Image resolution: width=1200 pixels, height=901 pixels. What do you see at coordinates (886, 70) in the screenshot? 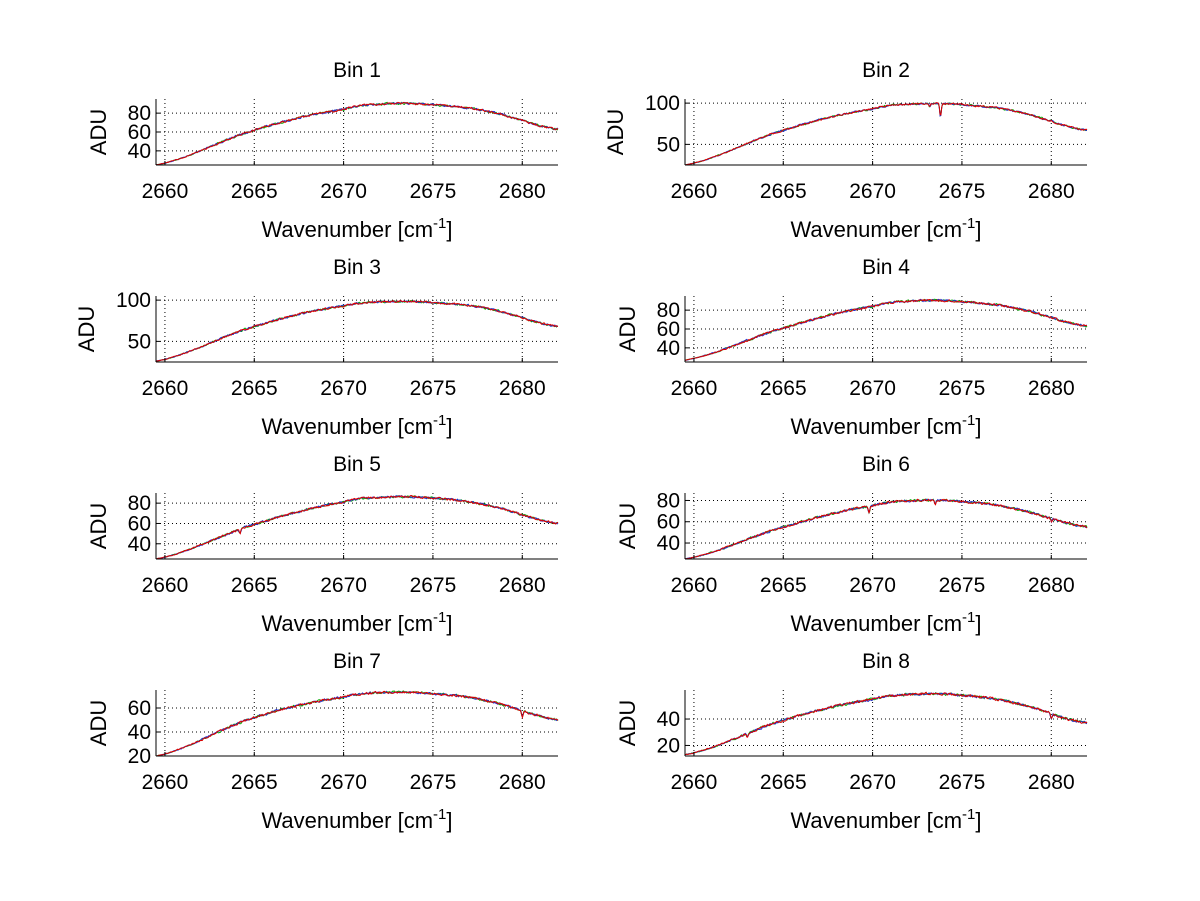
I see `subplot-title: Bin 2` at bounding box center [886, 70].